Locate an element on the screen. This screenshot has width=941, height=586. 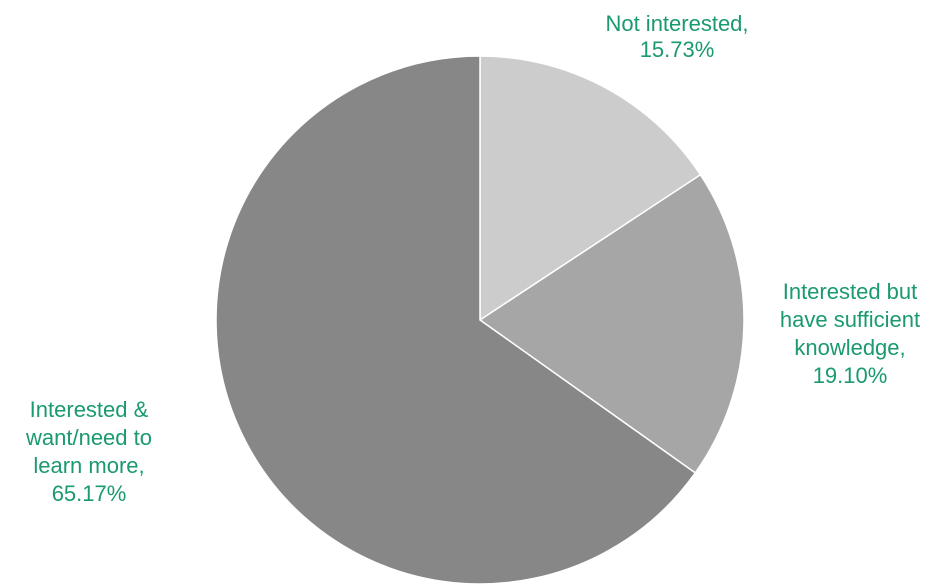
slice-label-line: learn more, is located at coordinates (88, 465).